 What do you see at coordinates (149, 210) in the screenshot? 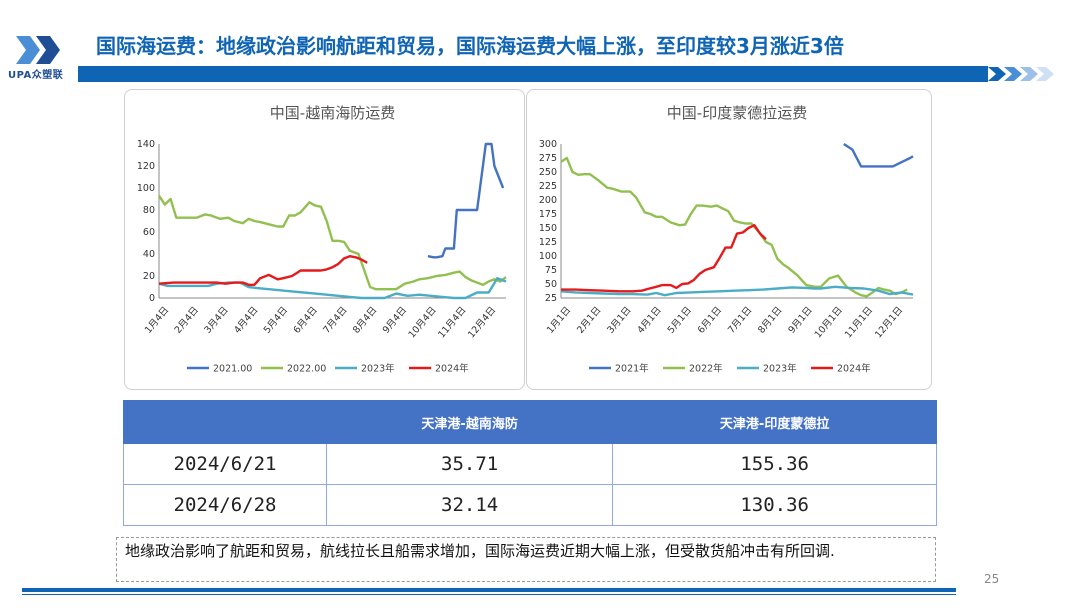
I see `vietnam-y-tick-label: 80` at bounding box center [149, 210].